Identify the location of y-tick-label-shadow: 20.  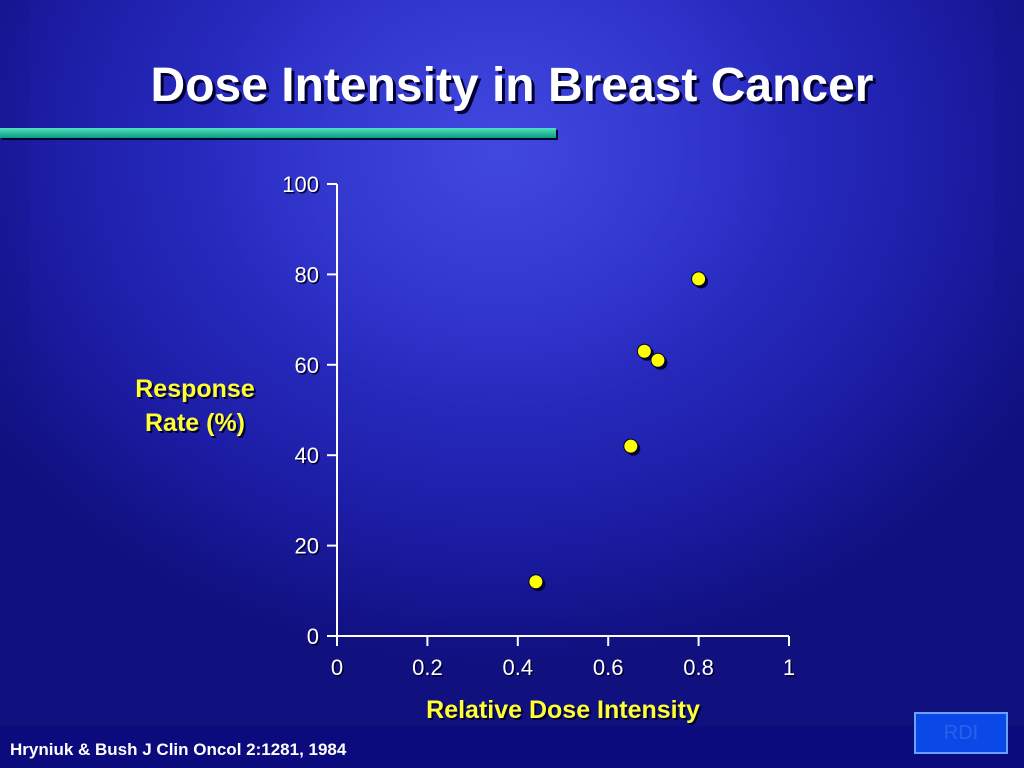
(308, 547).